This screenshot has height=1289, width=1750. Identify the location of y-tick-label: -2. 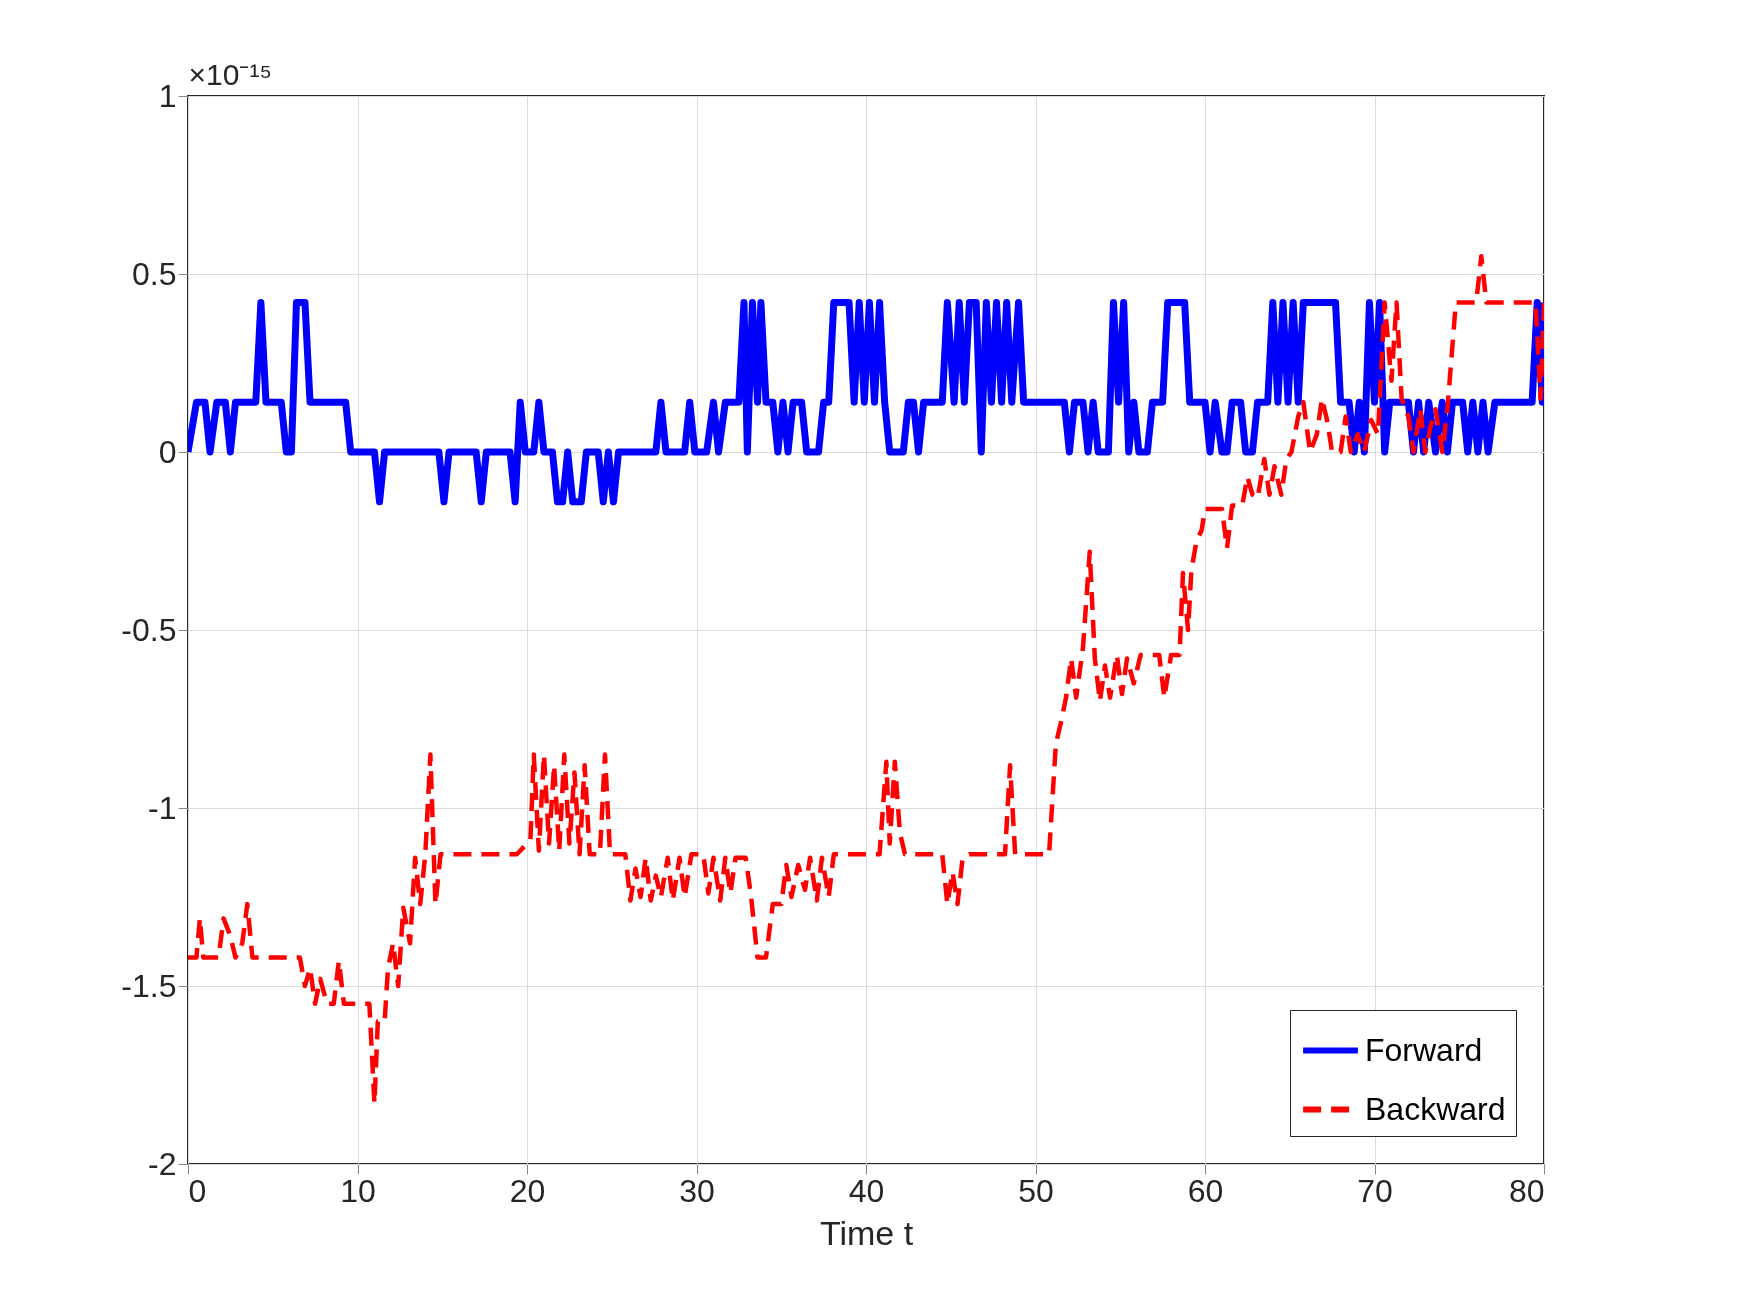
(162, 1163).